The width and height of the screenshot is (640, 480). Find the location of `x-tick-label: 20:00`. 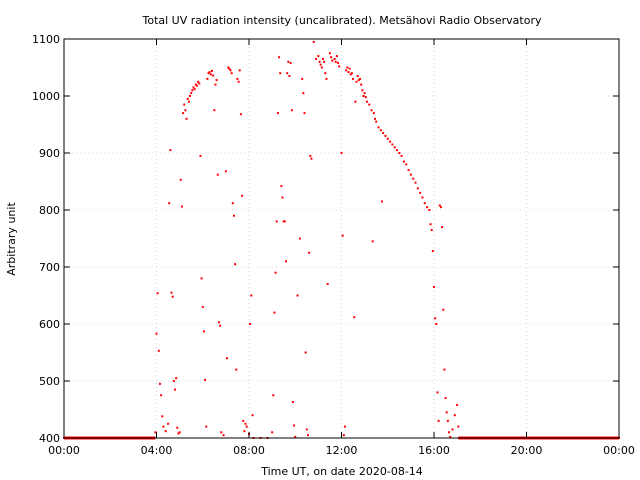

x-tick-label: 20:00 is located at coordinates (527, 450).